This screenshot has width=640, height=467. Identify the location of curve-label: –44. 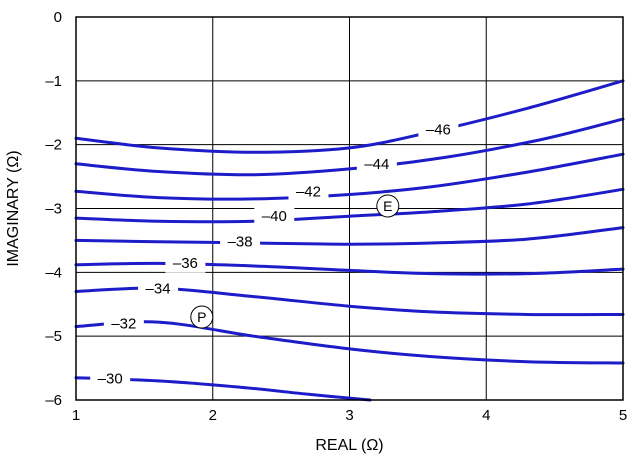
(376, 164).